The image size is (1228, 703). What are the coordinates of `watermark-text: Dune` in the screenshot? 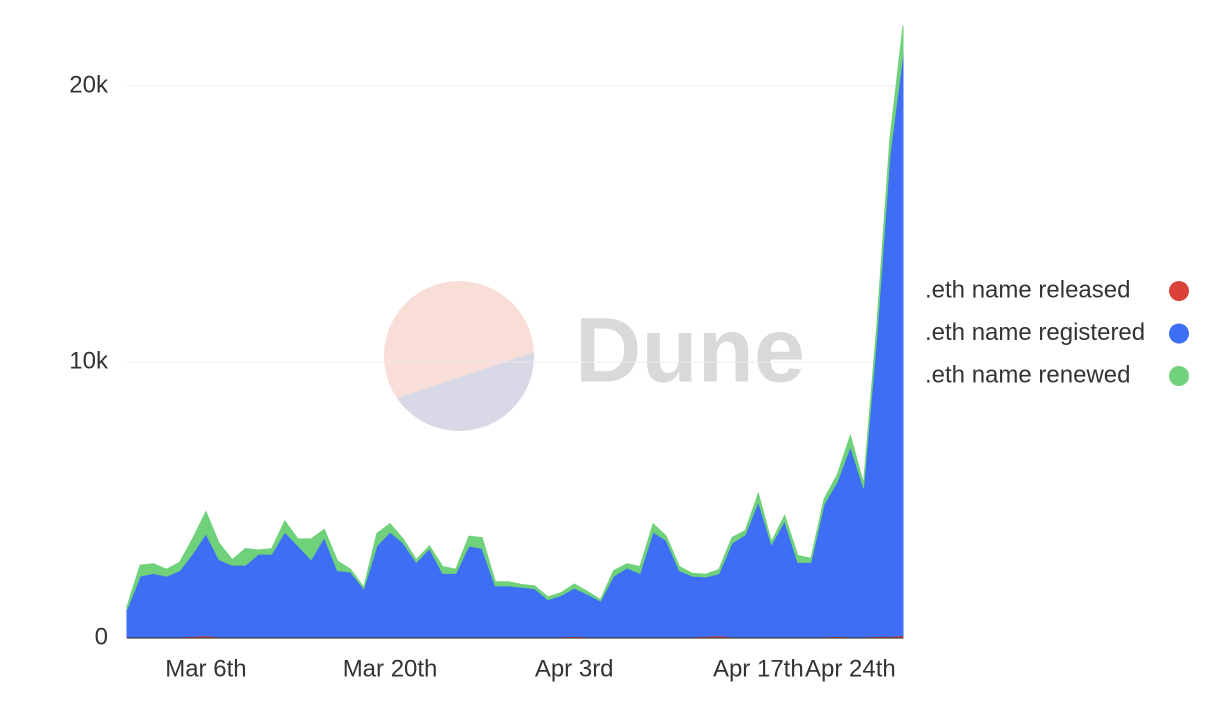 It's located at (690, 350).